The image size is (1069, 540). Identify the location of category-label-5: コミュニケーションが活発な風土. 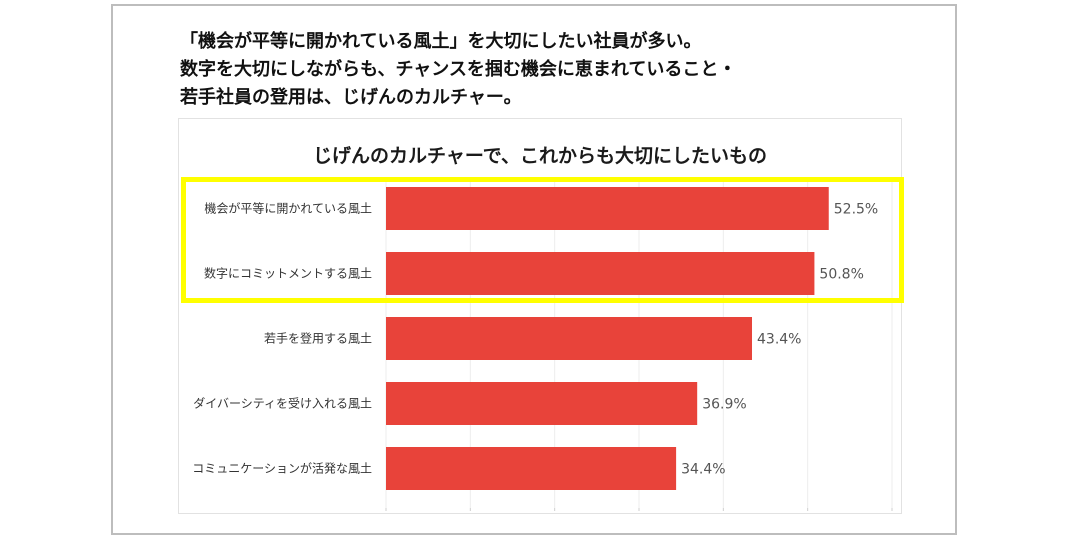
(282, 468).